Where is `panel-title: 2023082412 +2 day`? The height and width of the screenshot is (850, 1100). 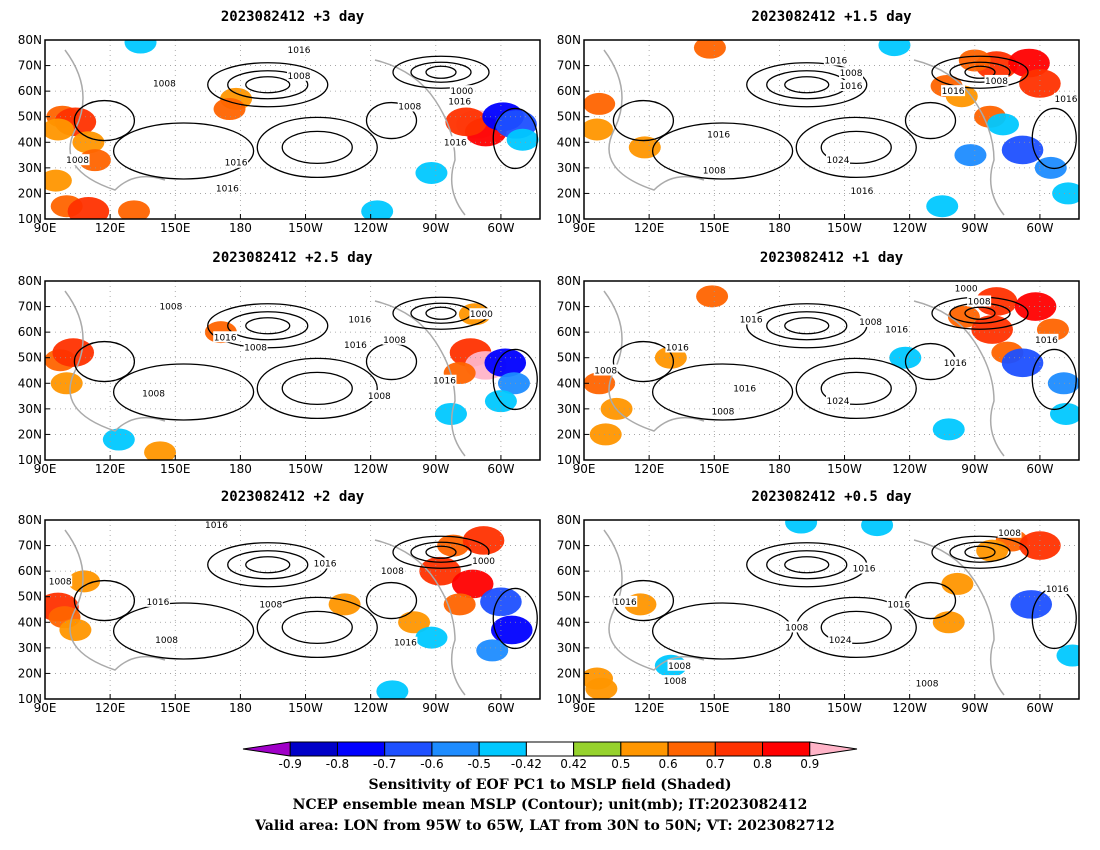 panel-title: 2023082412 +2 day is located at coordinates (293, 497).